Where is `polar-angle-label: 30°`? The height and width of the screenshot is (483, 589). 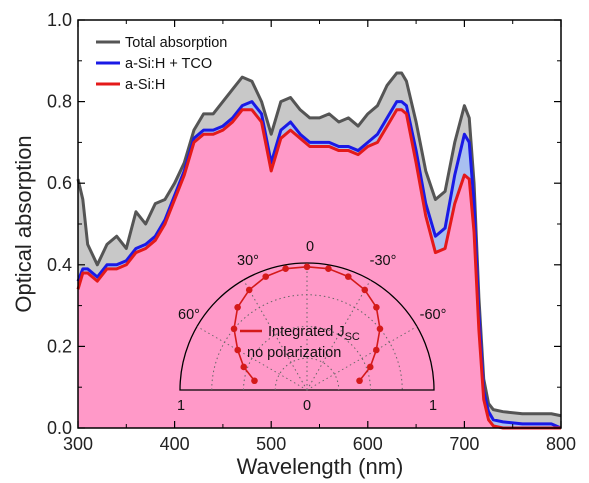
polar-angle-label: 30° is located at coordinates (248, 261).